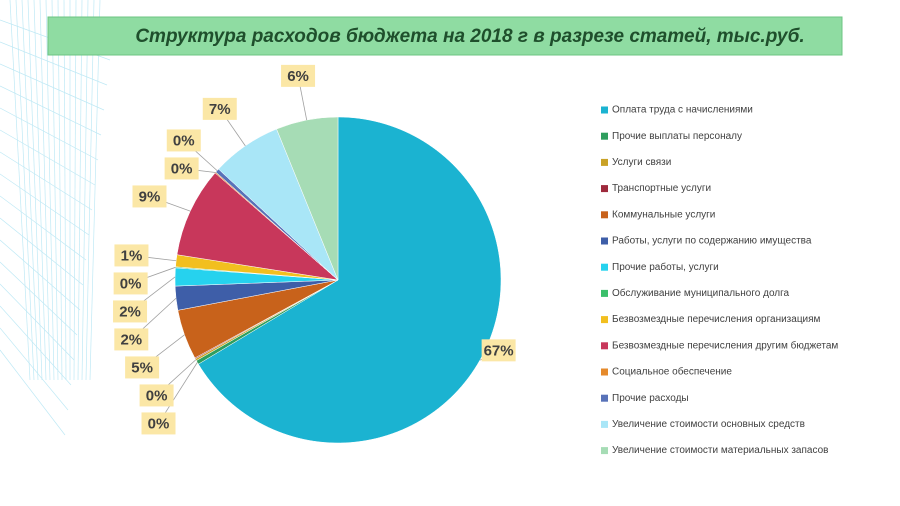  I want to click on data-label: 6%, so click(298, 76).